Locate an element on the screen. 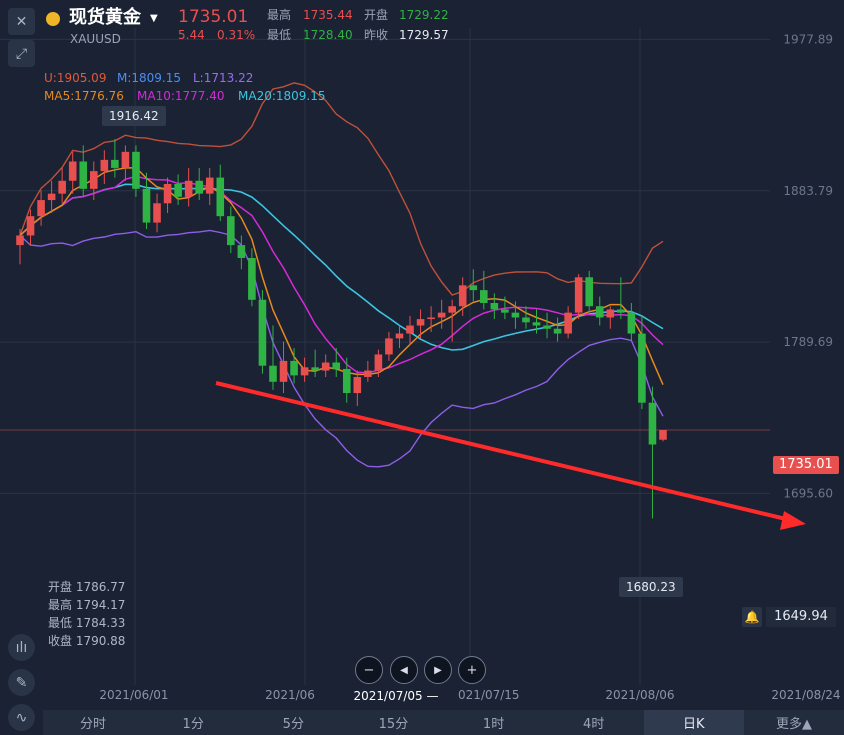 This screenshot has width=844, height=735. expand-icon: ⤢ is located at coordinates (21, 53).